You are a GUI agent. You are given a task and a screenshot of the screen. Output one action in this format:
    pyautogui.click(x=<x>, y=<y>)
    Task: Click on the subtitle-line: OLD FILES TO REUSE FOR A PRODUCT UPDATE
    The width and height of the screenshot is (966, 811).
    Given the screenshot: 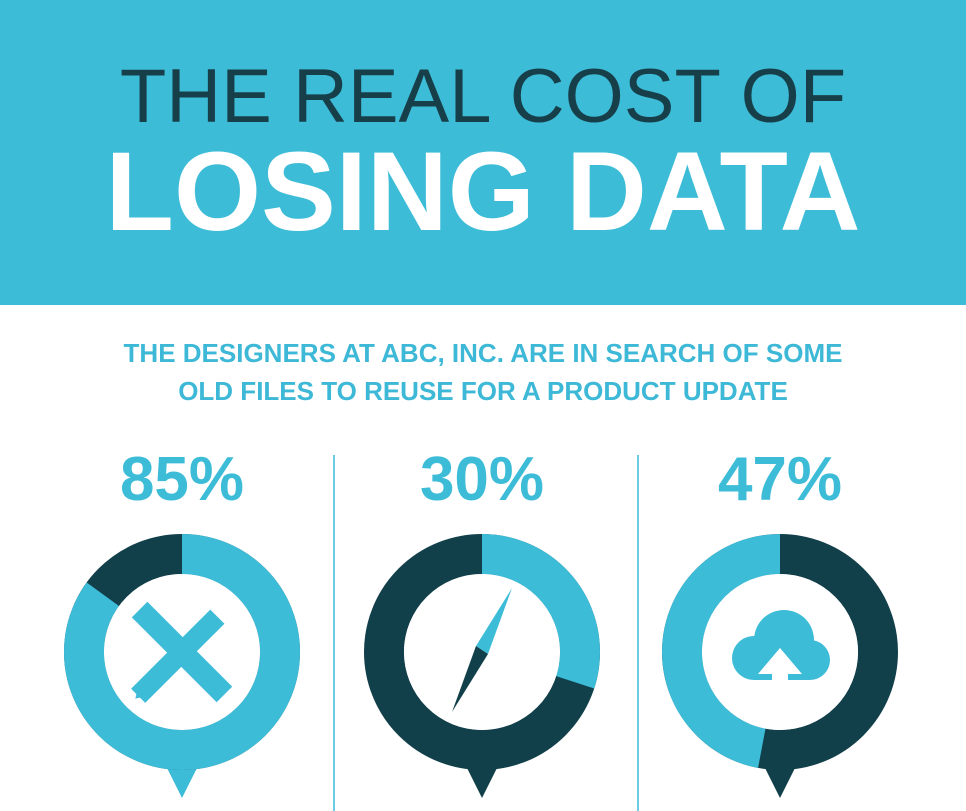 What is the action you would take?
    pyautogui.click(x=483, y=391)
    